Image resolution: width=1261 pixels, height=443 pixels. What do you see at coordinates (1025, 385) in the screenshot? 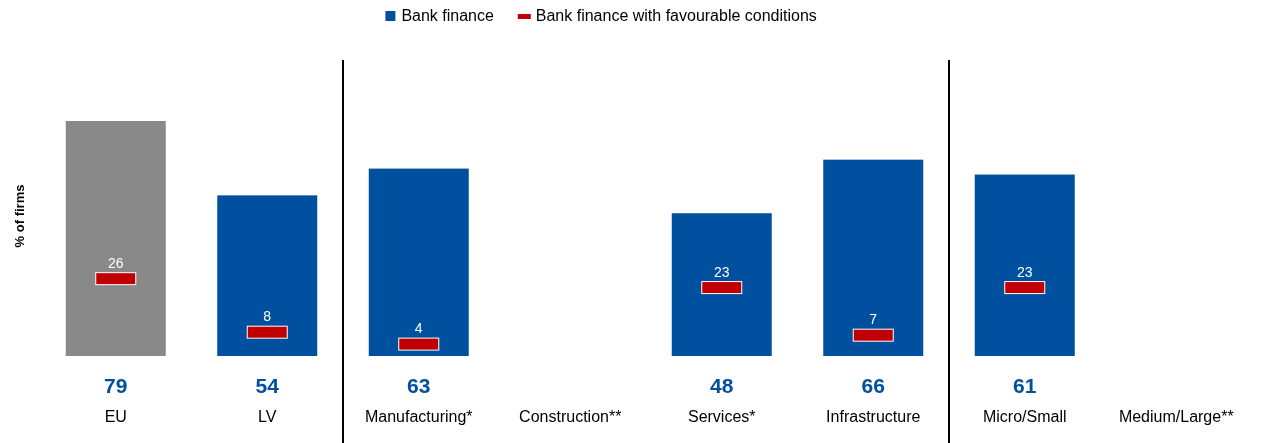
I see `data-label: 61` at bounding box center [1025, 385].